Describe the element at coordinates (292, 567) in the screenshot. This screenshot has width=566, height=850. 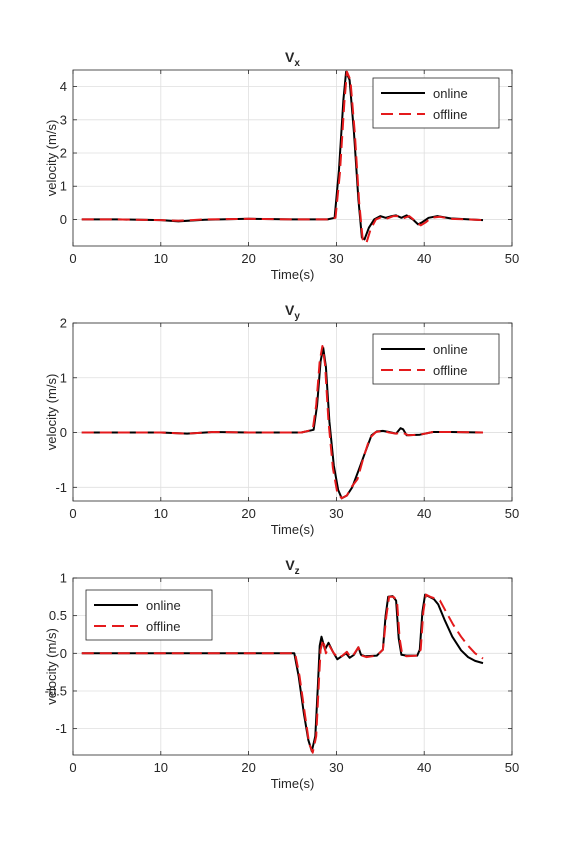
I see `chart-title: Vz` at that location.